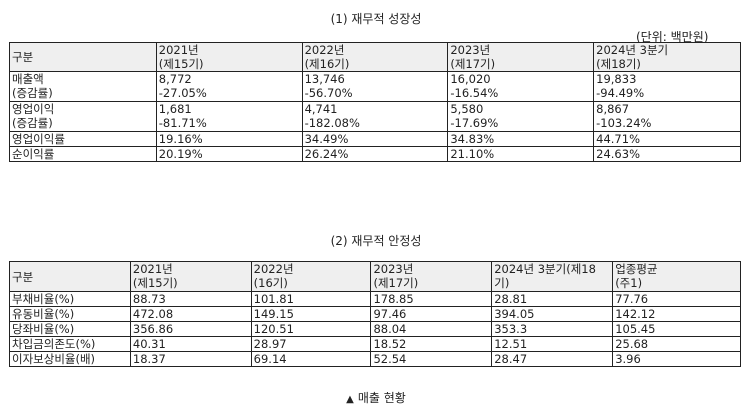 Image resolution: width=752 pixels, height=410 pixels. I want to click on table-cell: 69.14, so click(311, 359).